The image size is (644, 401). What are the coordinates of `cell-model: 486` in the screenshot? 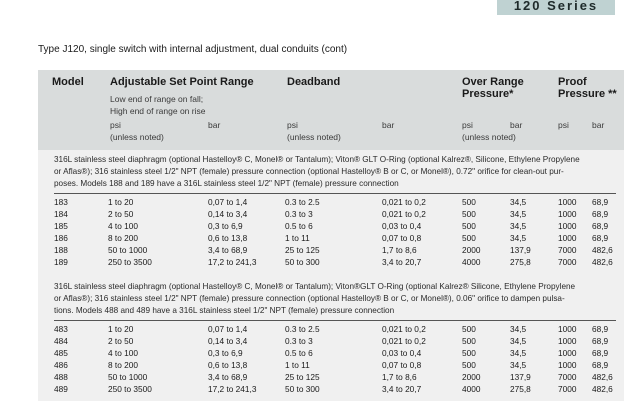 It's located at (61, 365).